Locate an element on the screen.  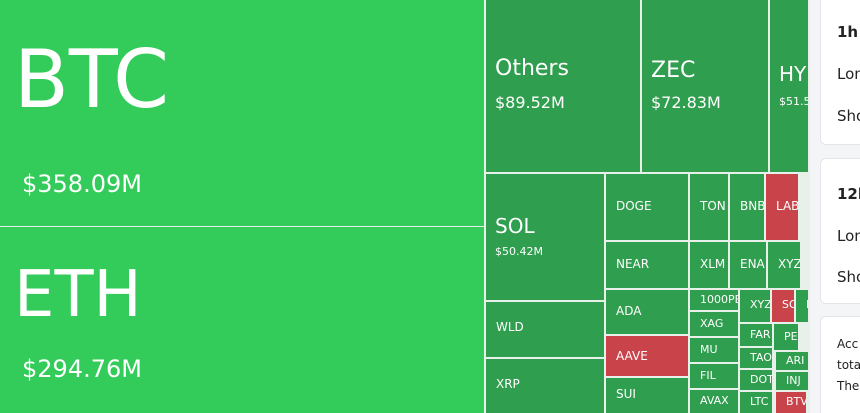
tile: ADA is located at coordinates (647, 312).